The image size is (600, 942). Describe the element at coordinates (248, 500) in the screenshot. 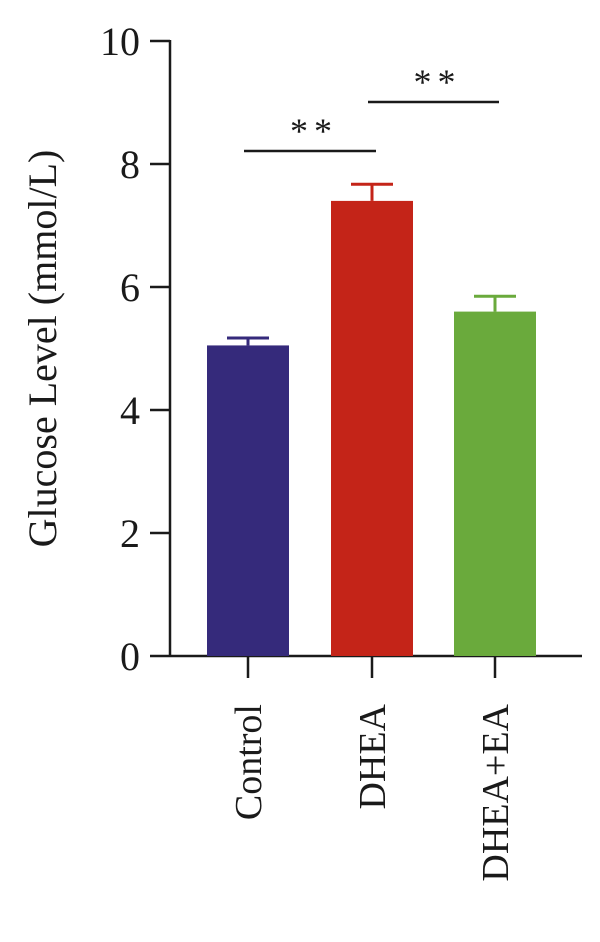

I see `bar-control` at that location.